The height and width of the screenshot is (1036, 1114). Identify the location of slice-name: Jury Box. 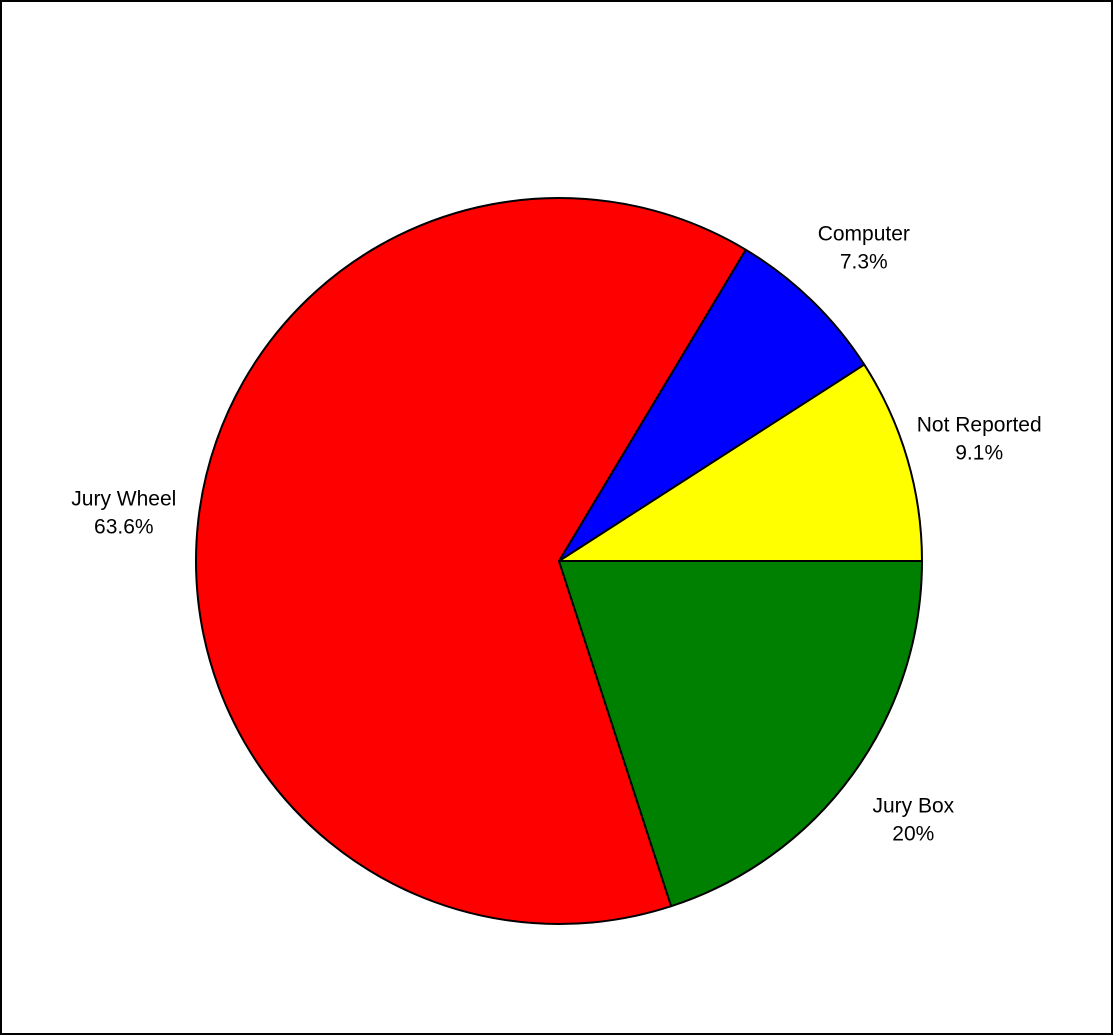
(913, 805).